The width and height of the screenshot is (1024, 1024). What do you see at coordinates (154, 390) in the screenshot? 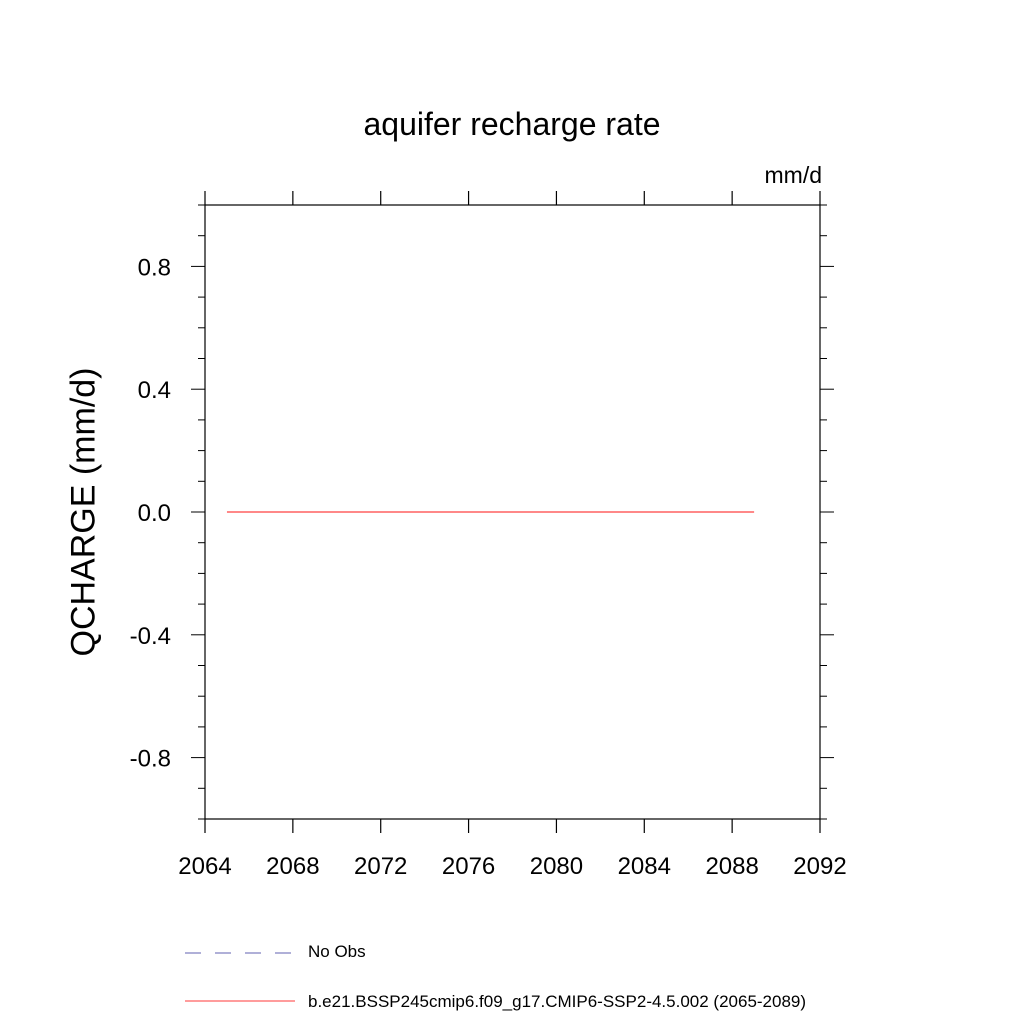
I see `y-tick-label: 0.4` at bounding box center [154, 390].